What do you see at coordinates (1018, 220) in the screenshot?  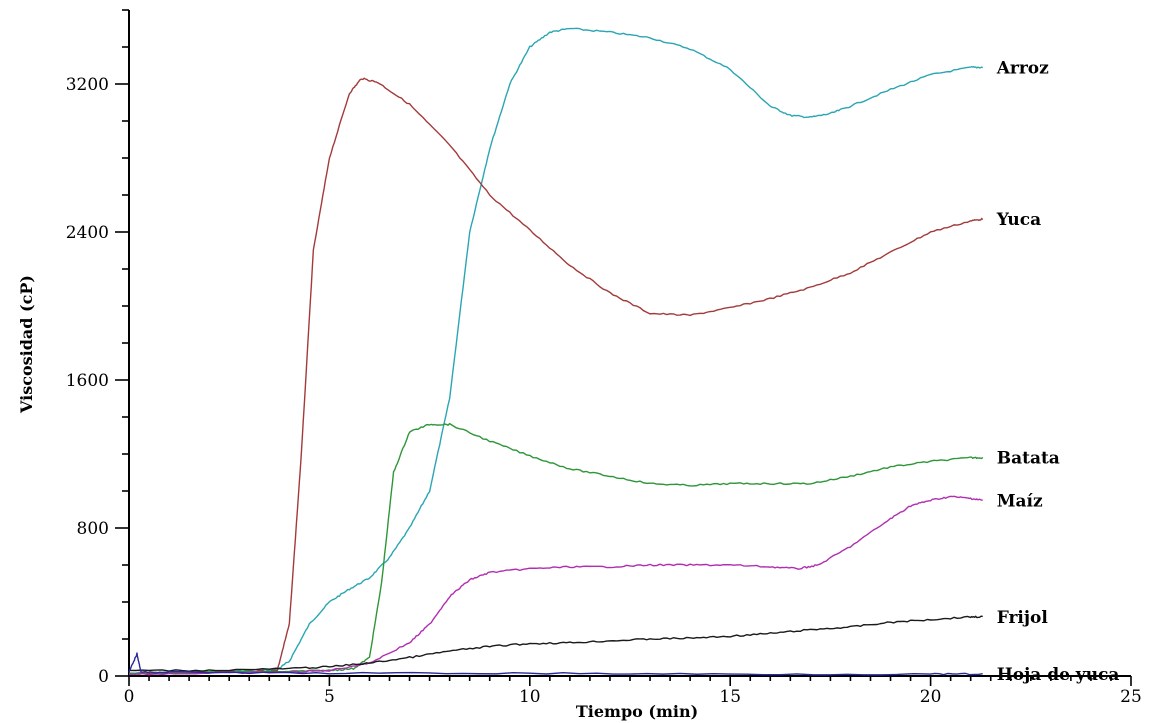 I see `series-label: Yuca` at bounding box center [1018, 220].